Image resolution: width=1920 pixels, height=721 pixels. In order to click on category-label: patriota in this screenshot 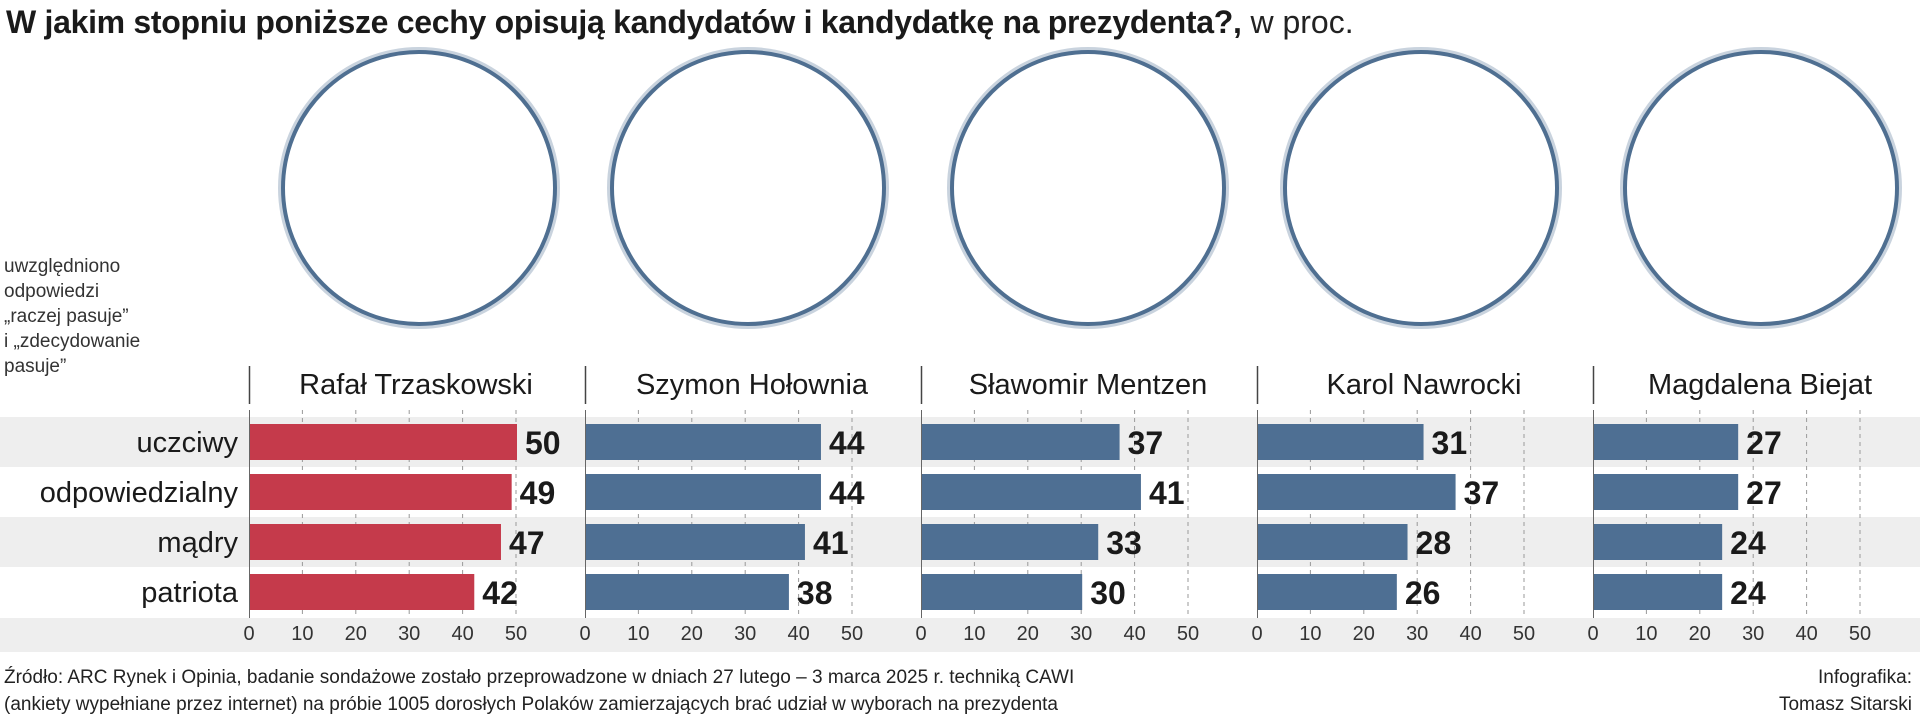, I will do `click(190, 593)`.